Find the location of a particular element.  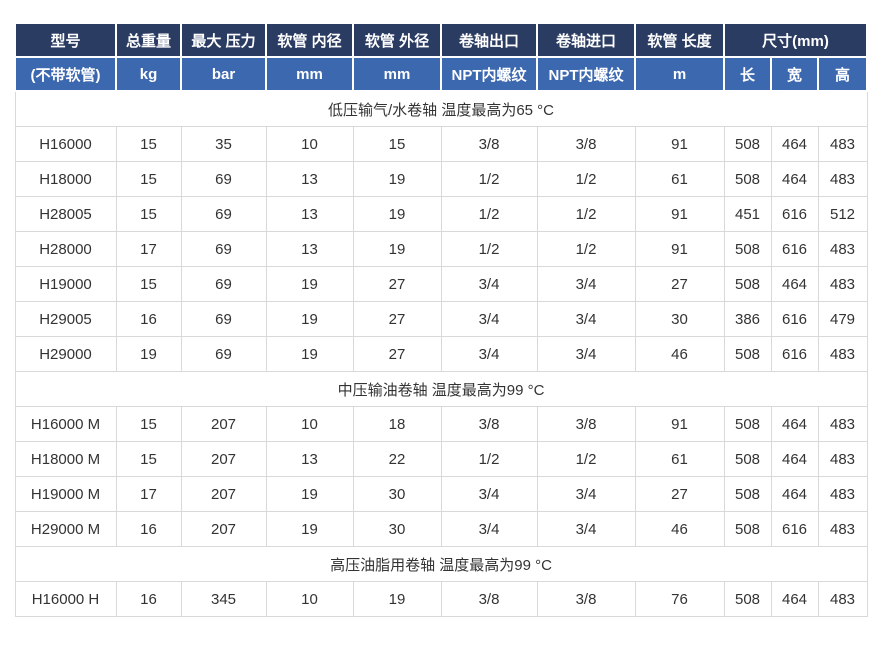

table-row: H18000 15 69 13 19 1/2 1/2 61 508 464 483 is located at coordinates (441, 179).